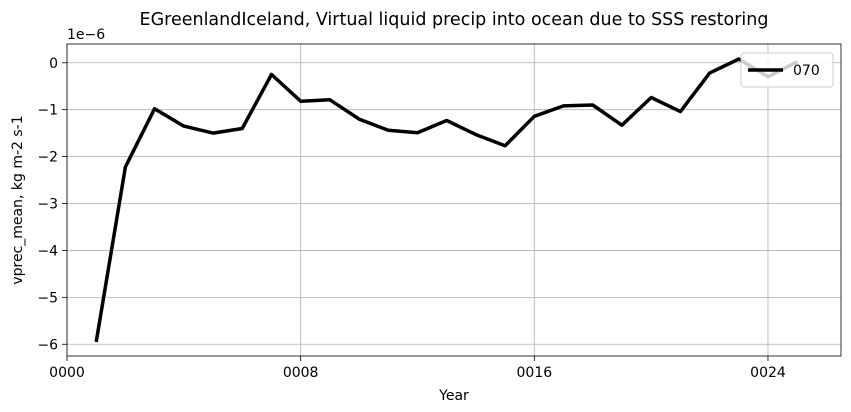 Image resolution: width=851 pixels, height=412 pixels. Describe the element at coordinates (47, 345) in the screenshot. I see `y-tick-label: −6` at that location.